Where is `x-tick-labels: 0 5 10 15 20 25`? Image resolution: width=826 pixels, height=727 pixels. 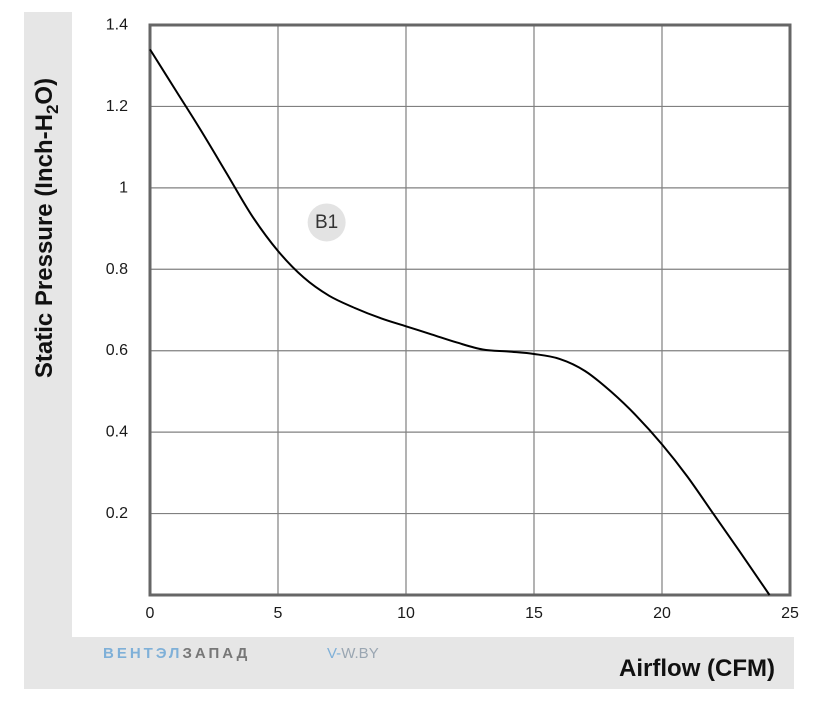 x-tick-labels: 0 5 10 15 20 25 is located at coordinates (472, 613).